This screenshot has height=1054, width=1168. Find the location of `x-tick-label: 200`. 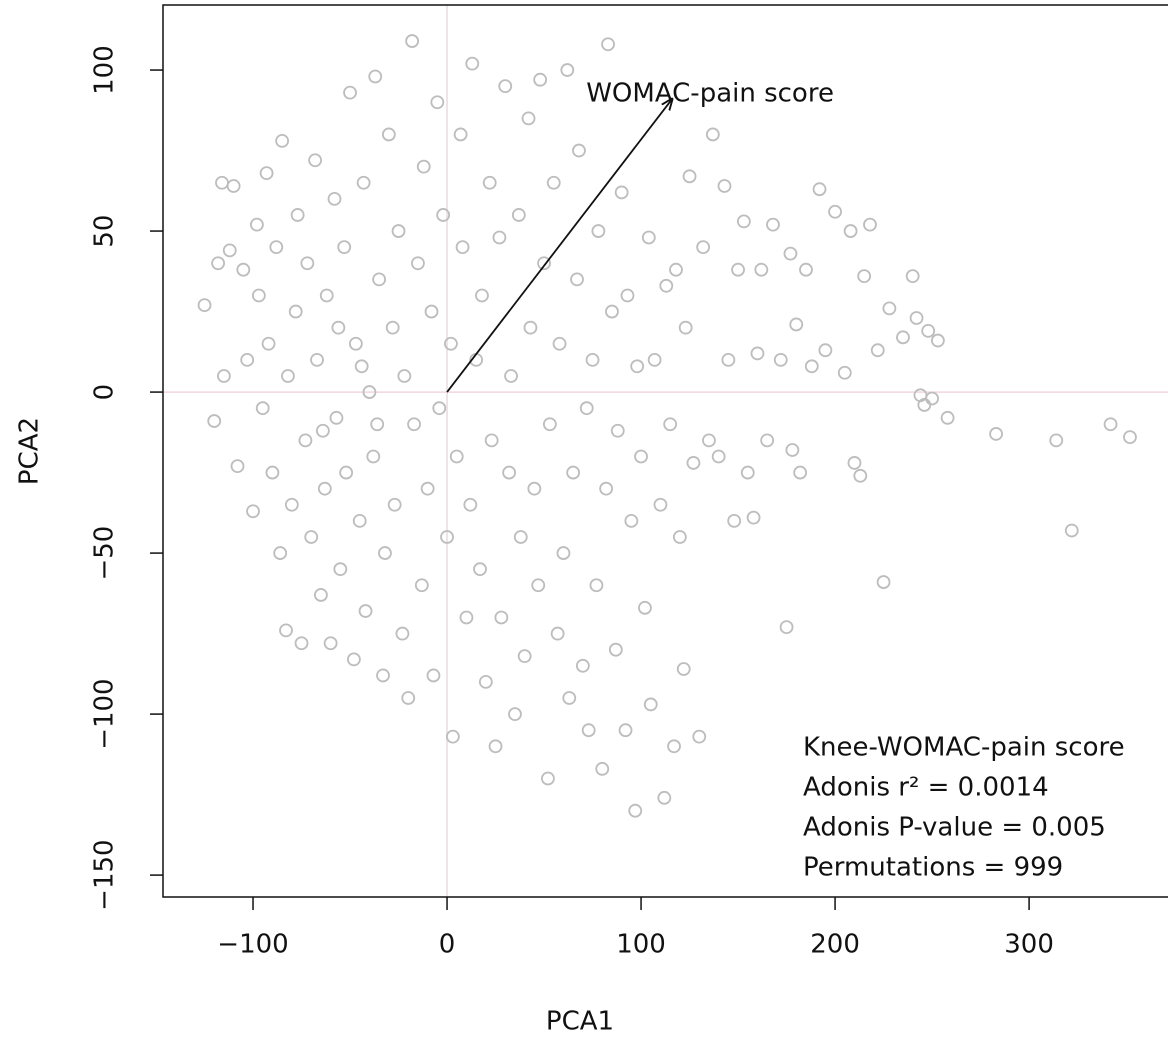

x-tick-label: 200 is located at coordinates (835, 945).